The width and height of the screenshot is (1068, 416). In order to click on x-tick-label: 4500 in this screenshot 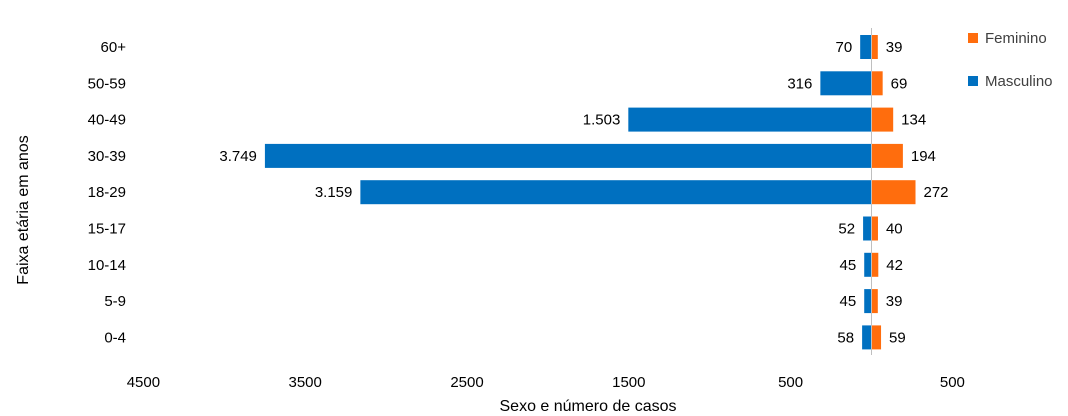, I will do `click(143, 382)`.